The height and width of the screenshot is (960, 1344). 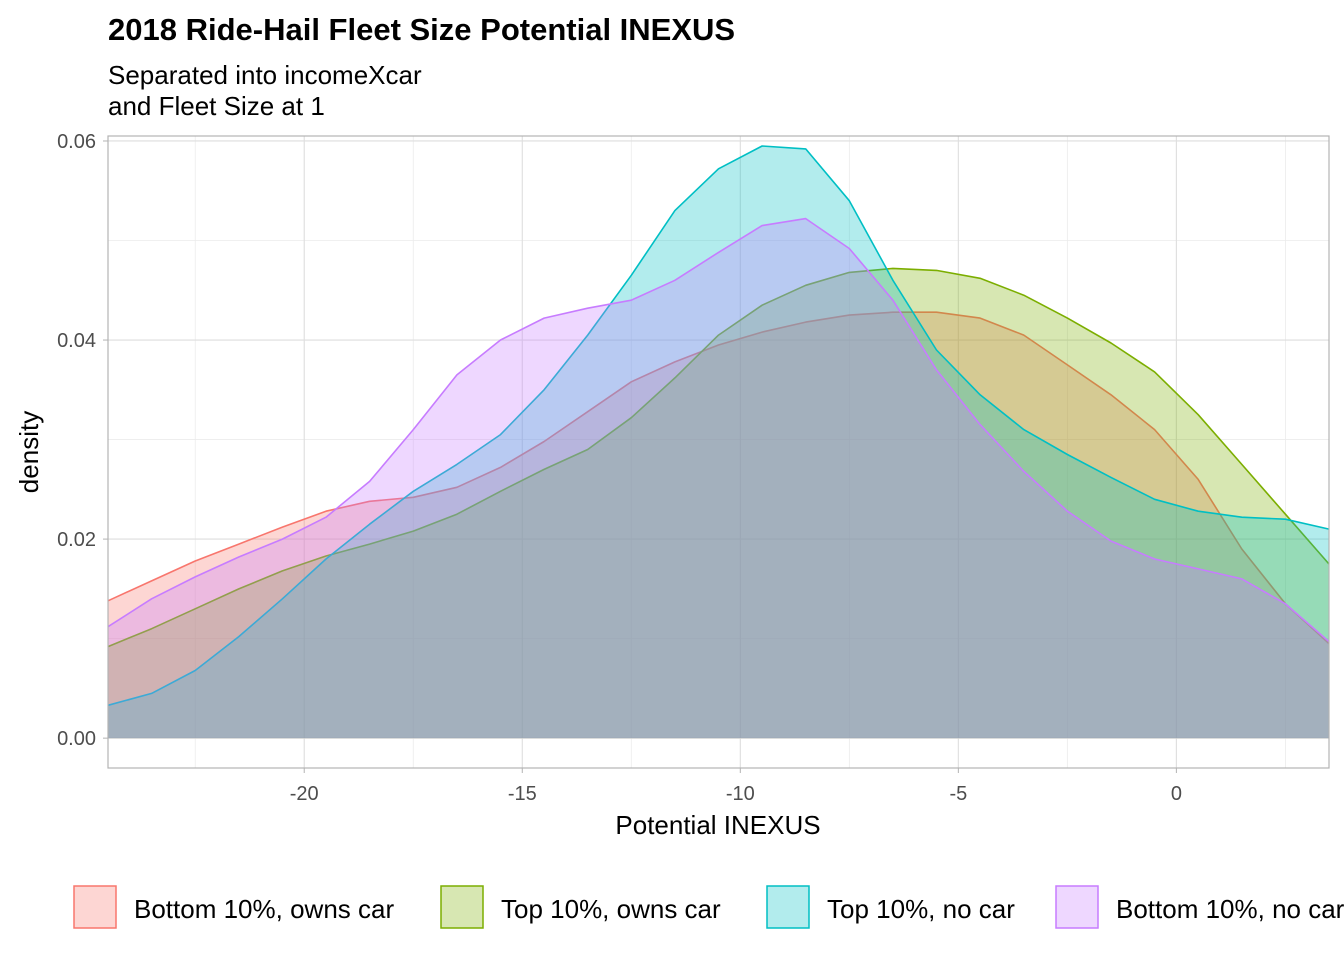 What do you see at coordinates (29, 452) in the screenshot?
I see `y-axis-label: density` at bounding box center [29, 452].